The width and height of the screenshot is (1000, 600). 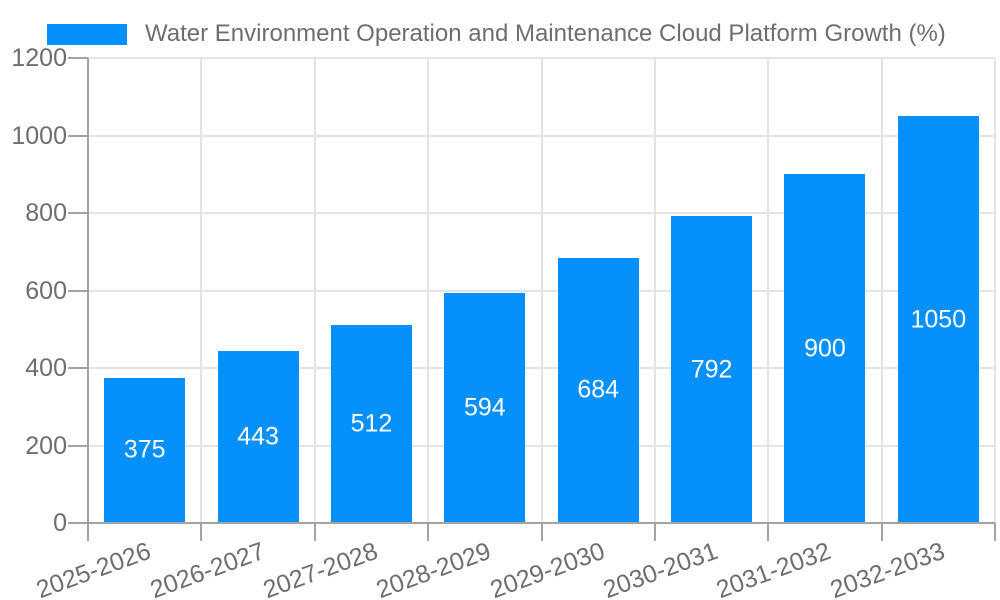 What do you see at coordinates (60, 523) in the screenshot?
I see `y-axis-tick-label: 0` at bounding box center [60, 523].